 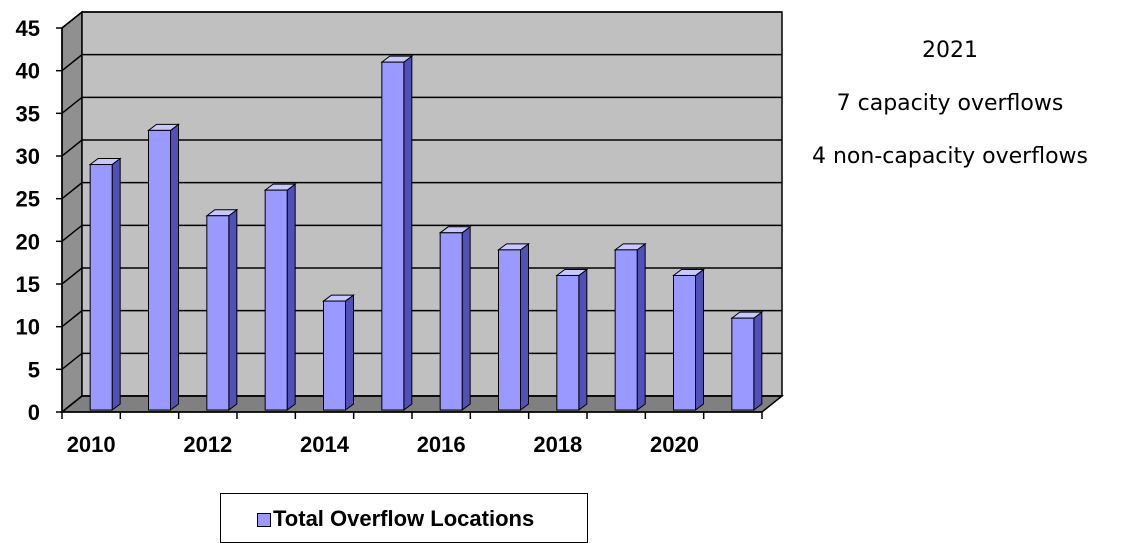 I want to click on bar-2014, so click(x=338, y=352).